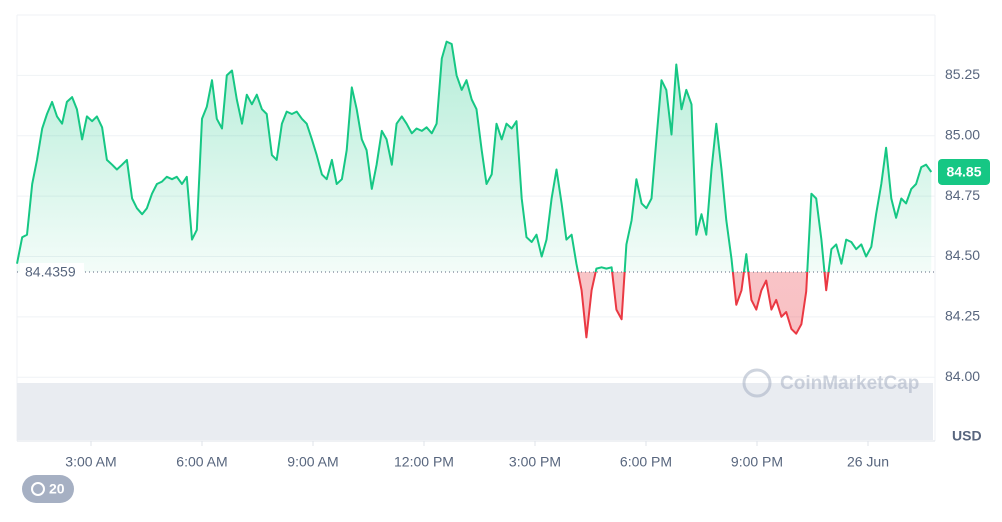 This screenshot has width=1002, height=522. I want to click on y-tick-label: 84.25, so click(962, 316).